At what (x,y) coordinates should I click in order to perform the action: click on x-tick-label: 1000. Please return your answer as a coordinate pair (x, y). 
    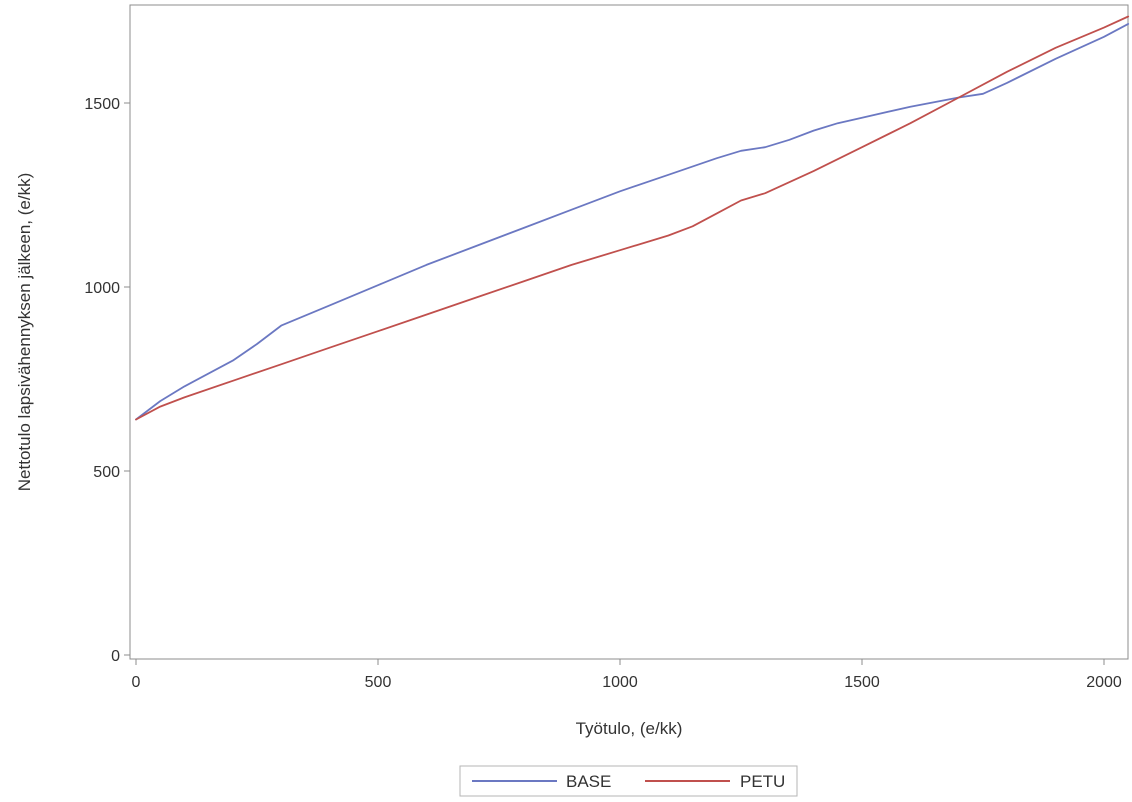
    Looking at the image, I should click on (620, 682).